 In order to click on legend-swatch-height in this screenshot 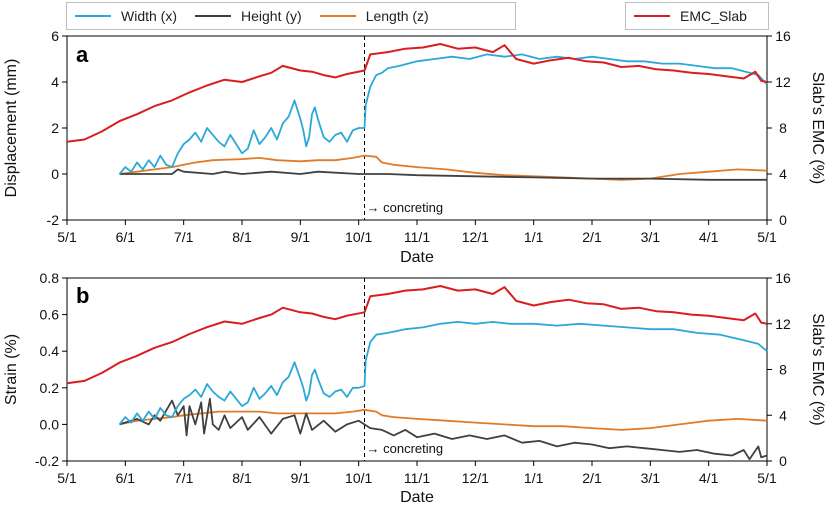, I will do `click(213, 16)`.